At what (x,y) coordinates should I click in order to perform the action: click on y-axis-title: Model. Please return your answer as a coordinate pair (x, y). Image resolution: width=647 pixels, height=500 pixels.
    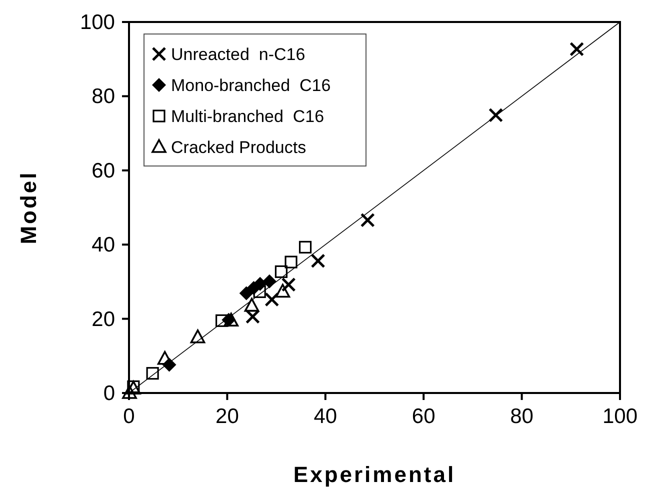
    Looking at the image, I should click on (28, 207).